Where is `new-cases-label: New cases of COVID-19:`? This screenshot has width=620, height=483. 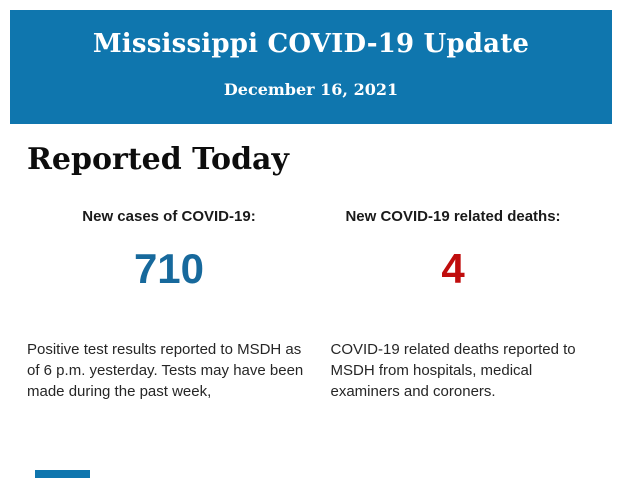
new-cases-label: New cases of COVID-19: is located at coordinates (169, 216).